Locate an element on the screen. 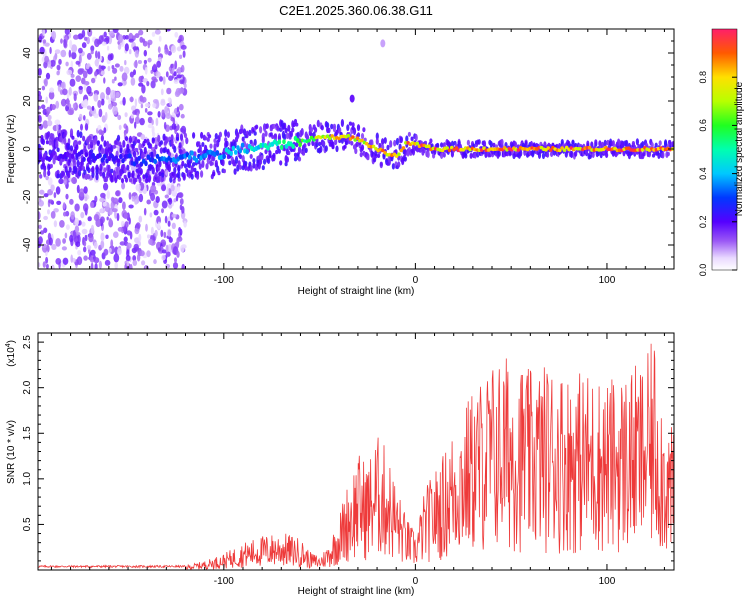 The width and height of the screenshot is (750, 600). spectrogram-y-tick-label: 20 is located at coordinates (27, 101).